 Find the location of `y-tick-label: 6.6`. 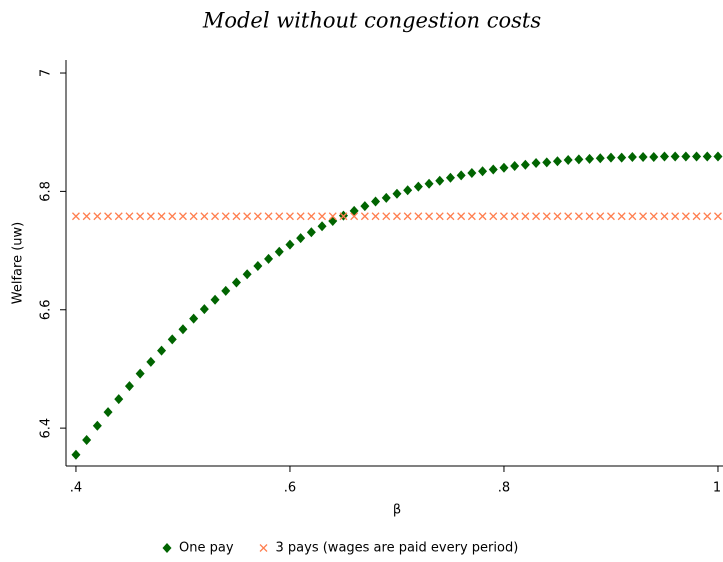

y-tick-label: 6.6 is located at coordinates (46, 309).